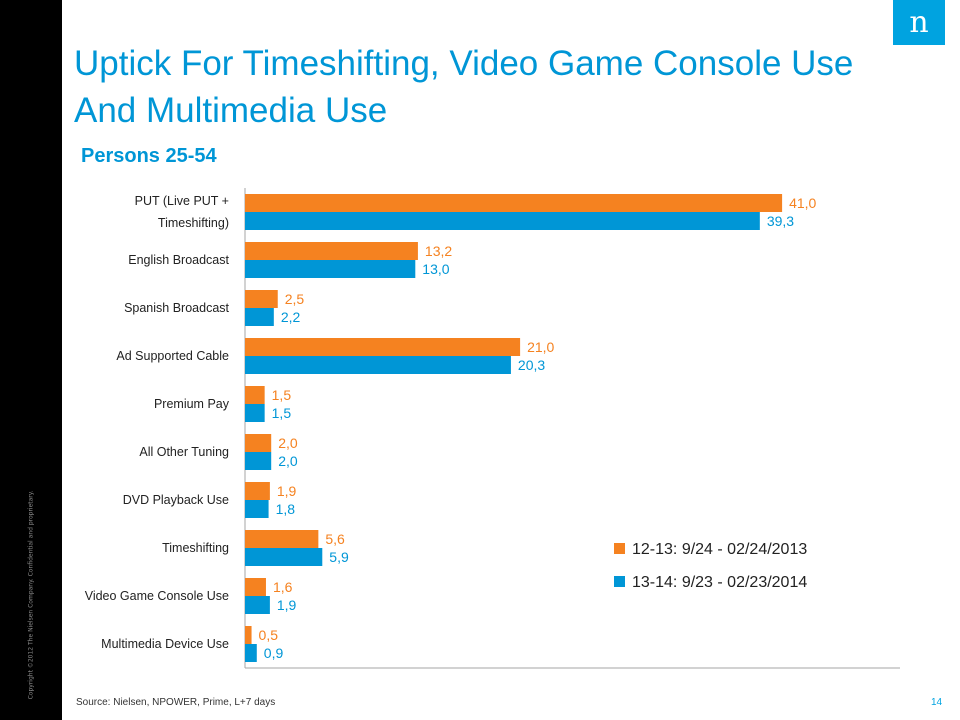  I want to click on legend-label: 13-14: 9/23 - 02/23/2014, so click(719, 582).